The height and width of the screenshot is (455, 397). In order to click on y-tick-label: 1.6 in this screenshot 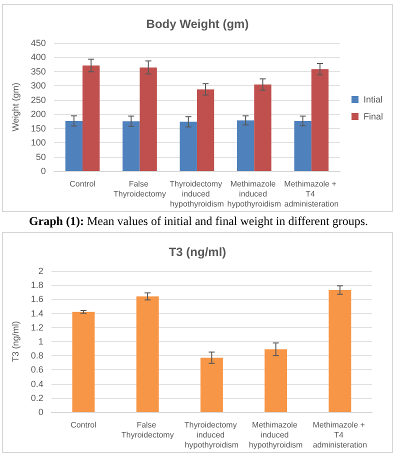, I will do `click(37, 299)`.